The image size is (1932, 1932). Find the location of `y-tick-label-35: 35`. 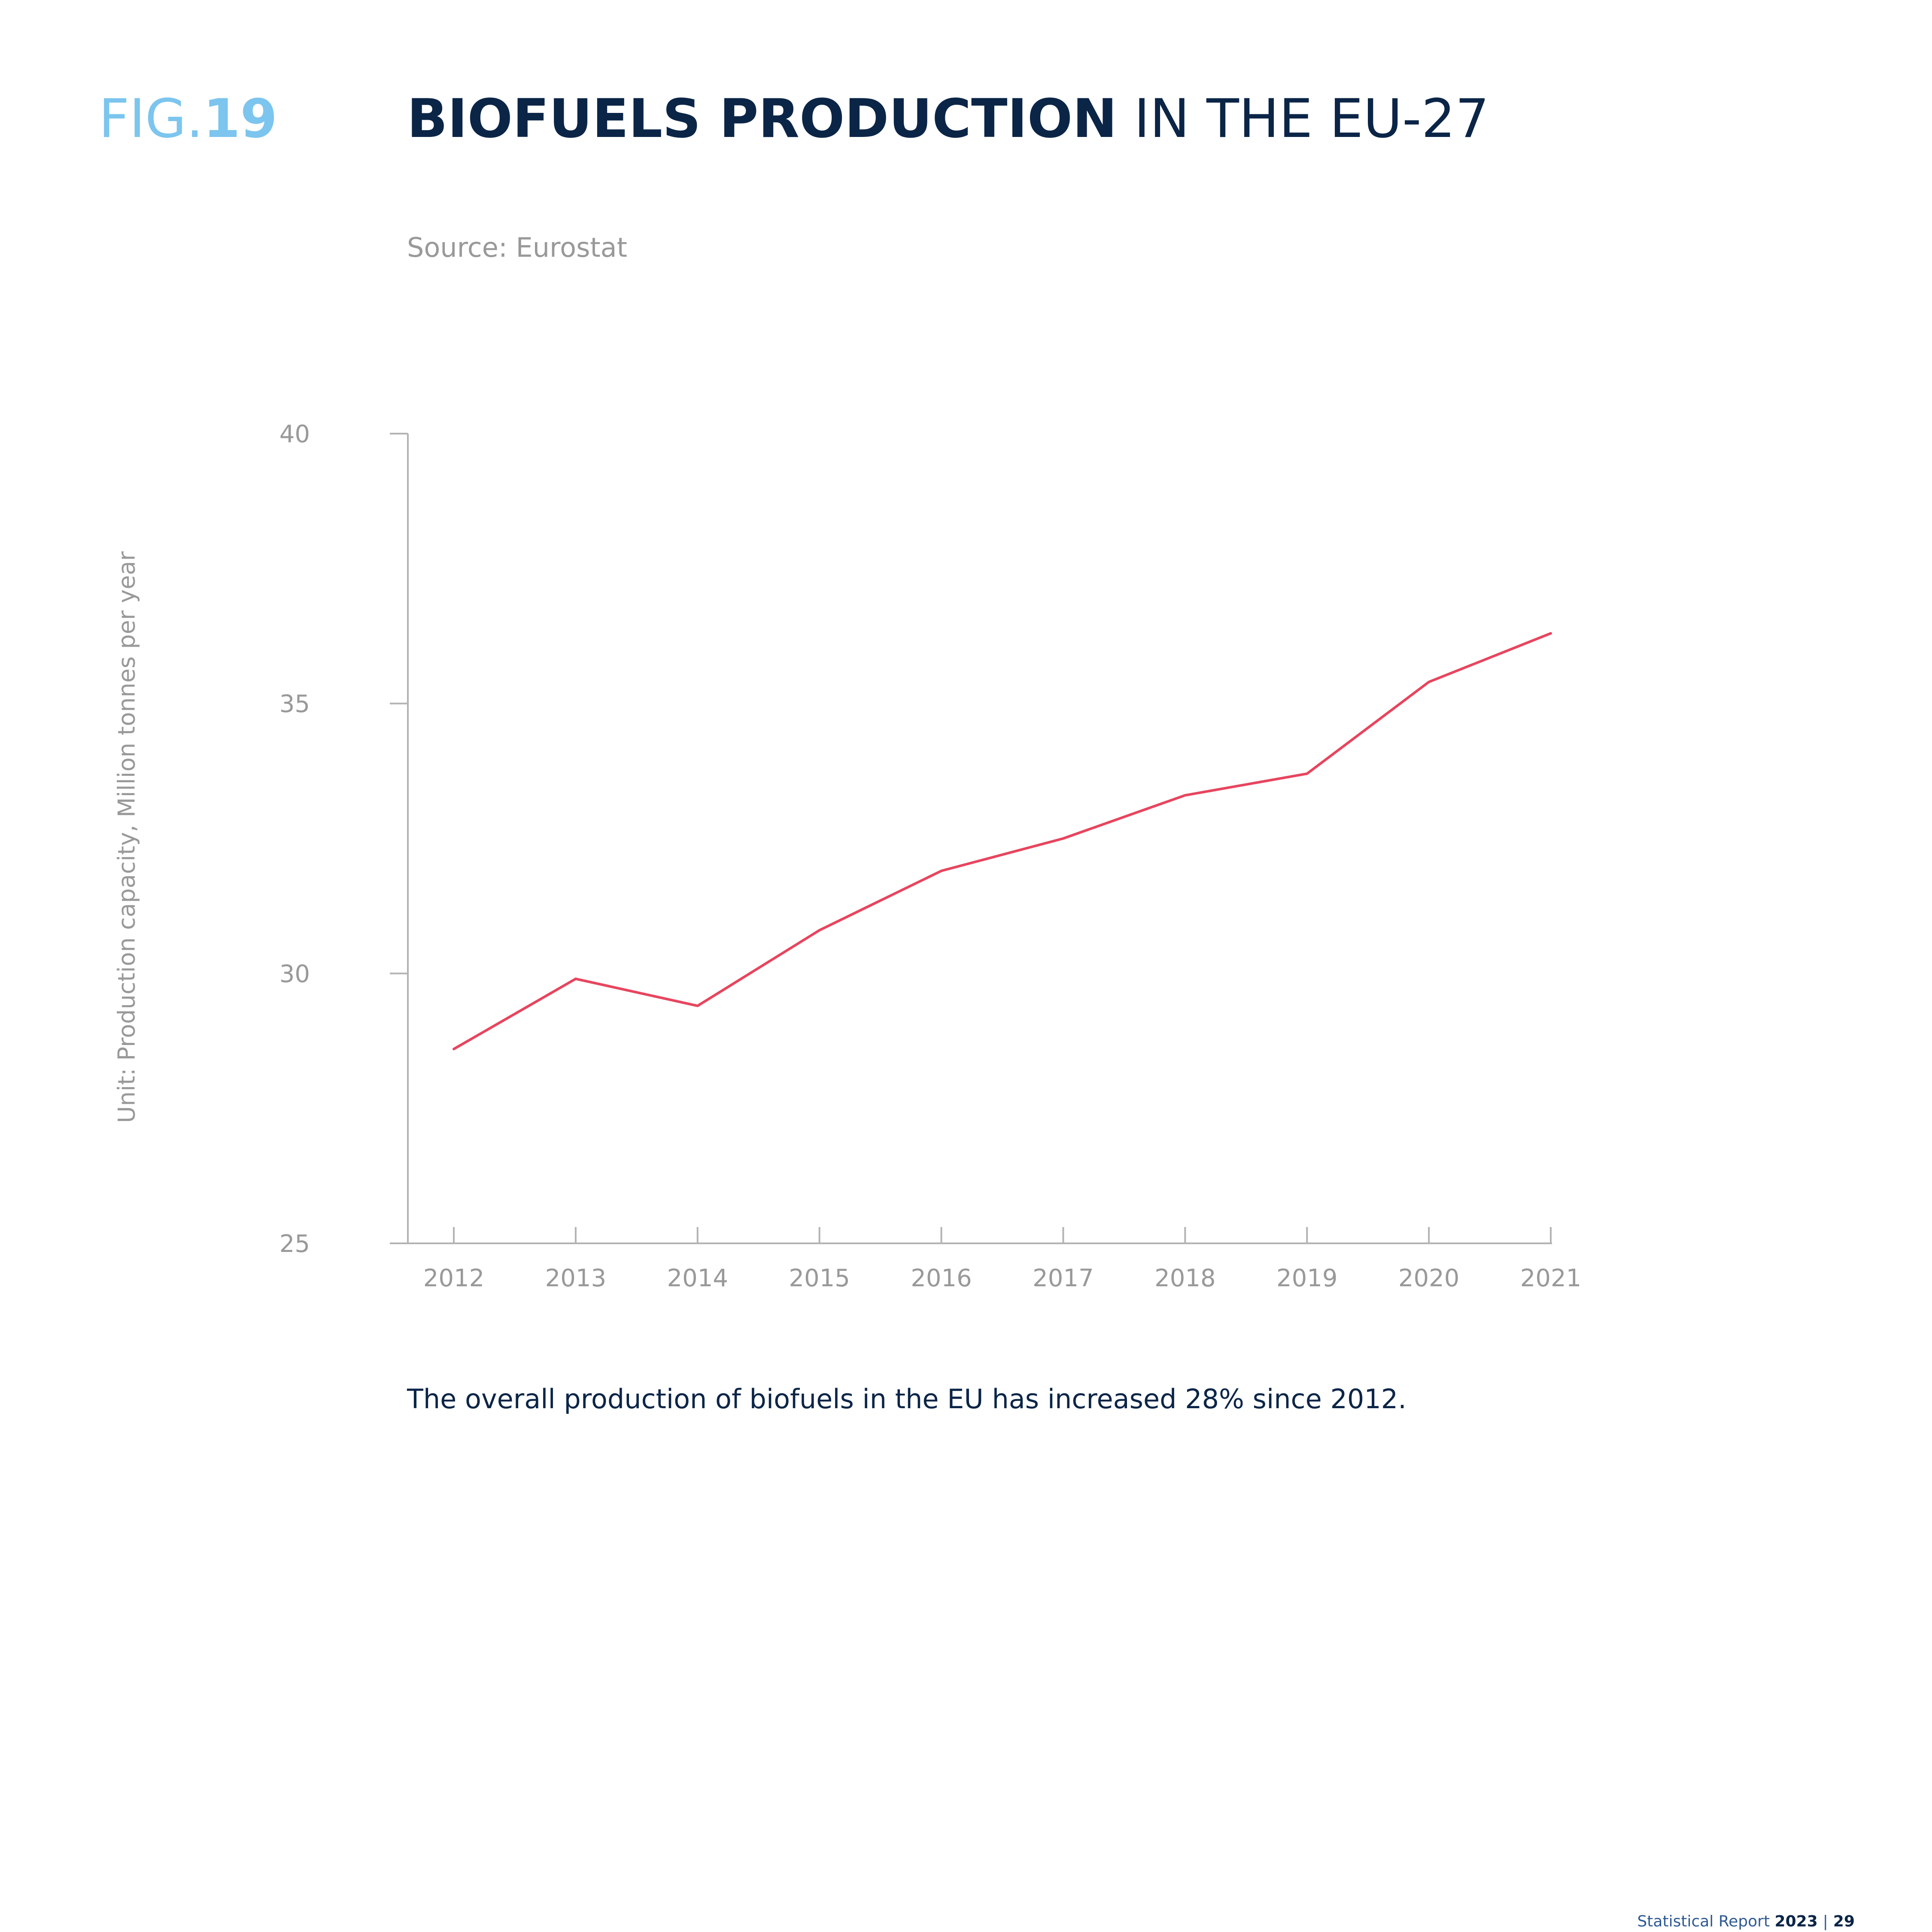

y-tick-label-35: 35 is located at coordinates (294, 704).